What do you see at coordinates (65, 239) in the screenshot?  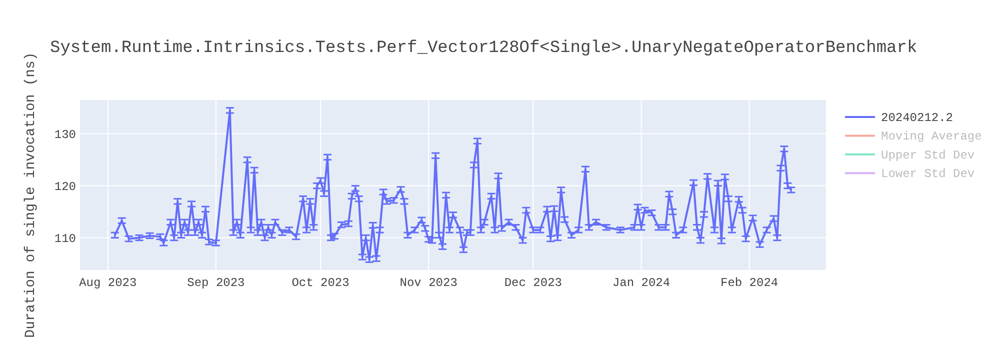 I see `y-tick-label: 110` at bounding box center [65, 239].